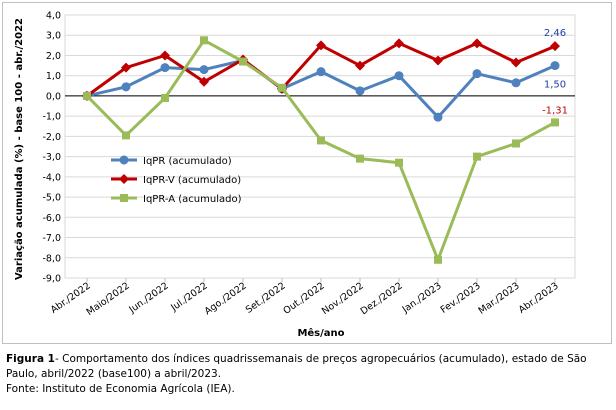  What do you see at coordinates (108, 299) in the screenshot?
I see `x-tick-label: Maio/2022` at bounding box center [108, 299].